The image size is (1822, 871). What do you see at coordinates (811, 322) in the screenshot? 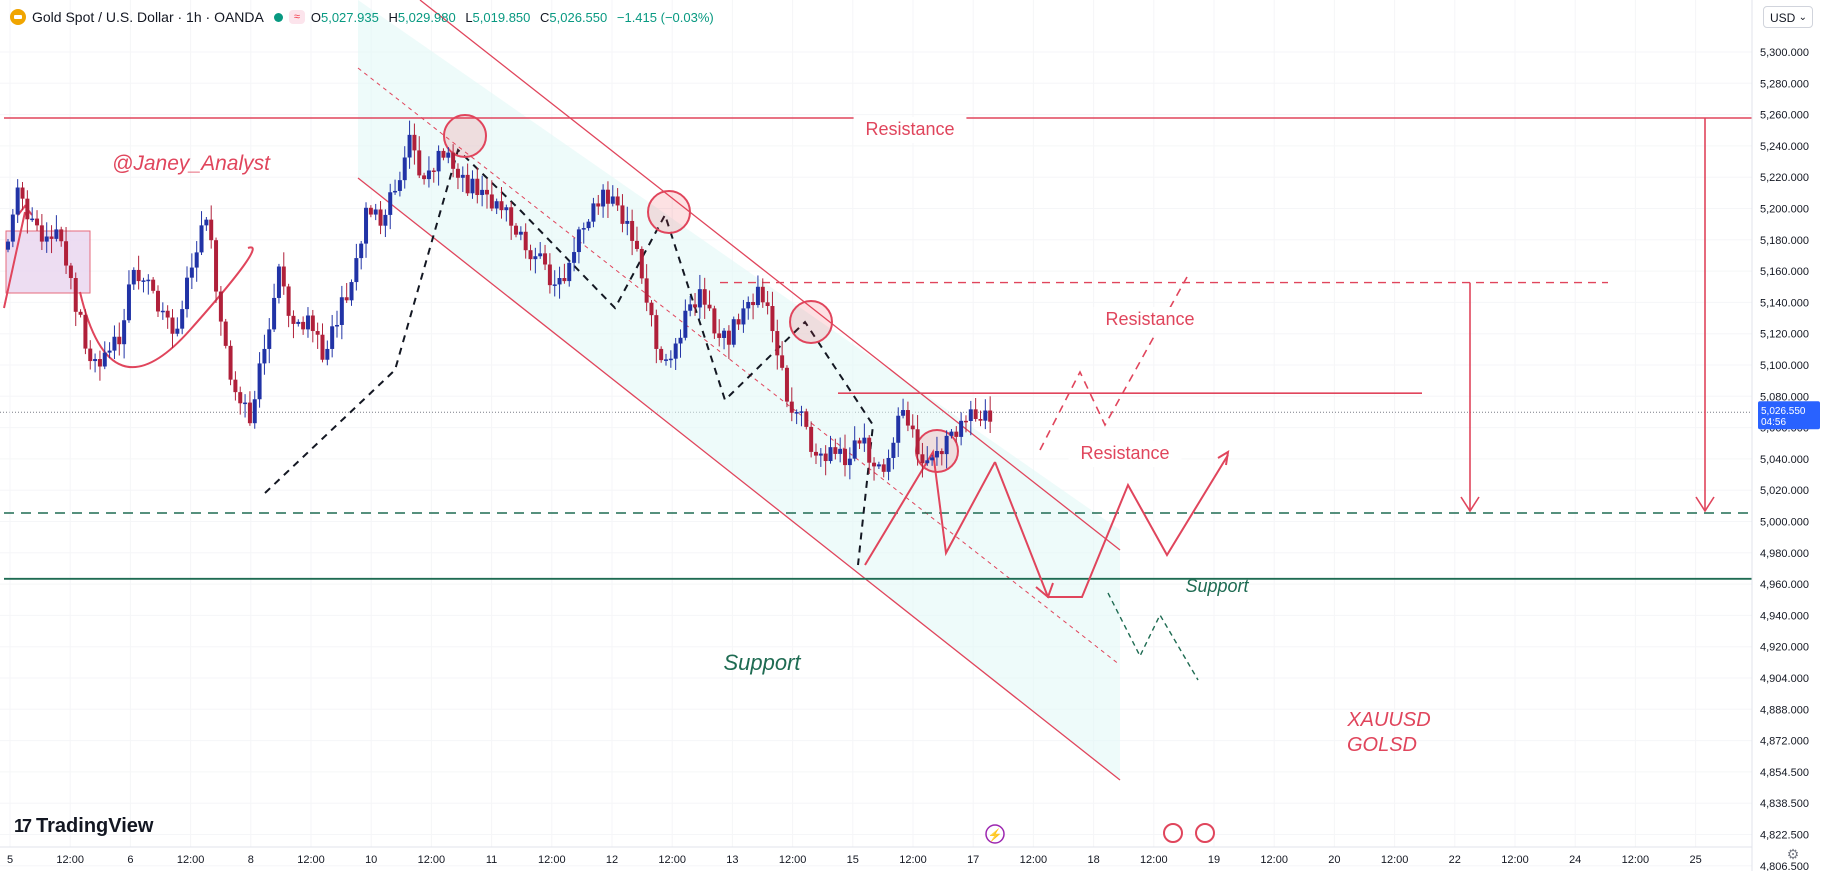
I see `touch-highlight-circle` at bounding box center [811, 322].